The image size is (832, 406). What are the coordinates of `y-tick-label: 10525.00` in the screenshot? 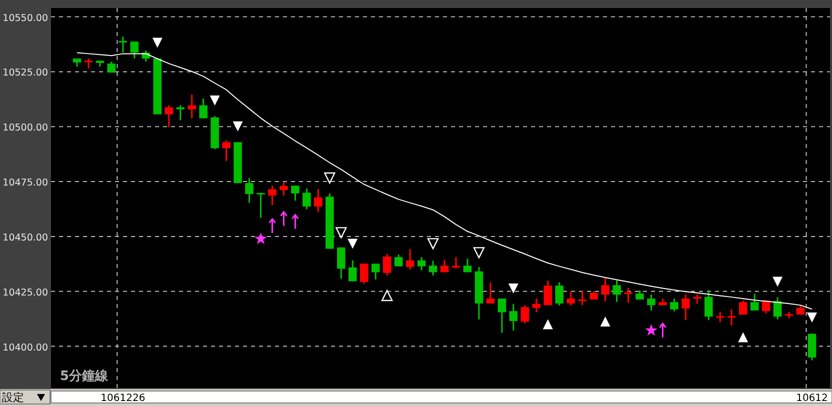 It's located at (25, 73).